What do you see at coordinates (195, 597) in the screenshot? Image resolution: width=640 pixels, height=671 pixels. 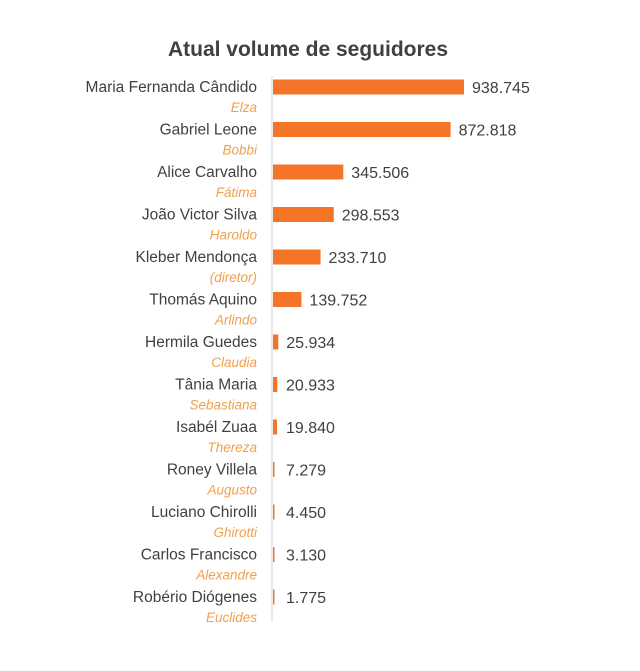 I see `category-name-label: Robério Diógenes` at bounding box center [195, 597].